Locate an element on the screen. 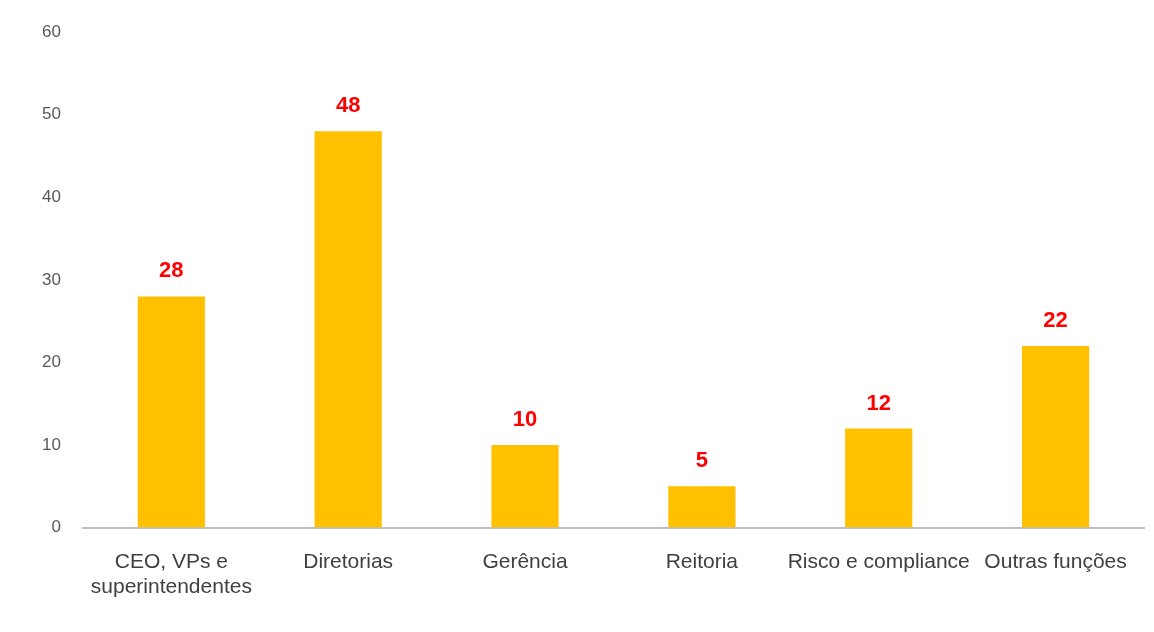 Image resolution: width=1154 pixels, height=632 pixels. y-tick-label: 50 is located at coordinates (51, 114).